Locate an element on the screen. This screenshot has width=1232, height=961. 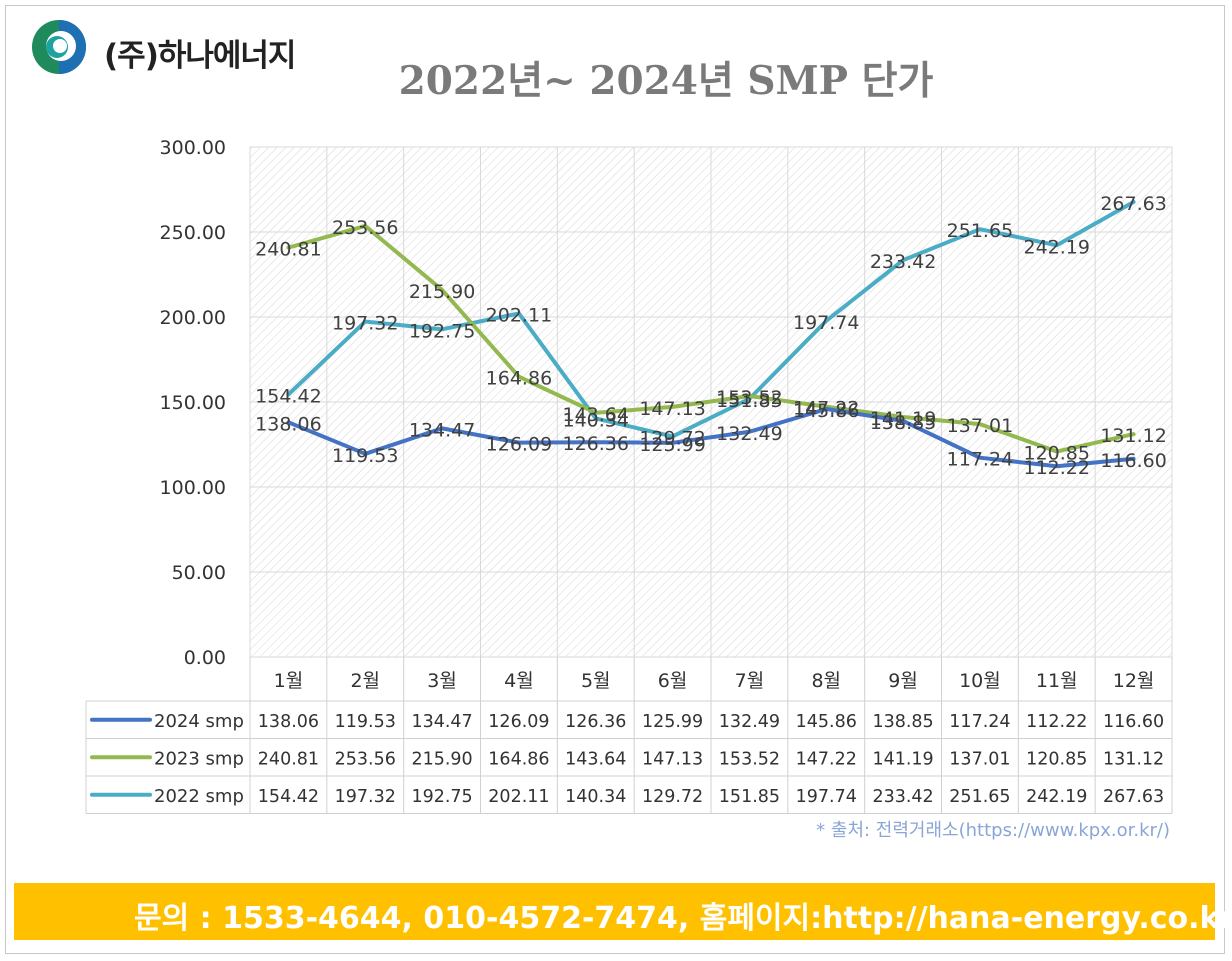
x-tick-label: 1월 is located at coordinates (289, 681).